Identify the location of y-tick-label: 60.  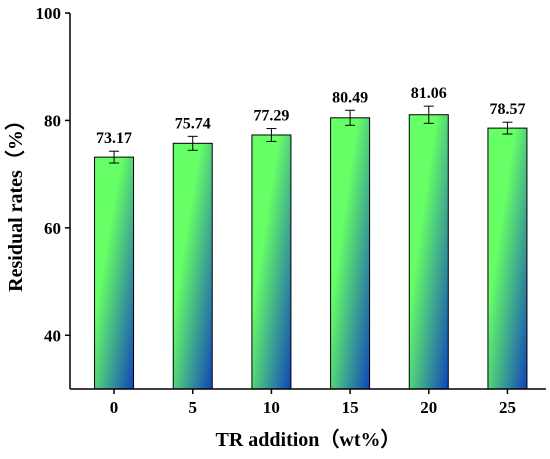
(52, 228).